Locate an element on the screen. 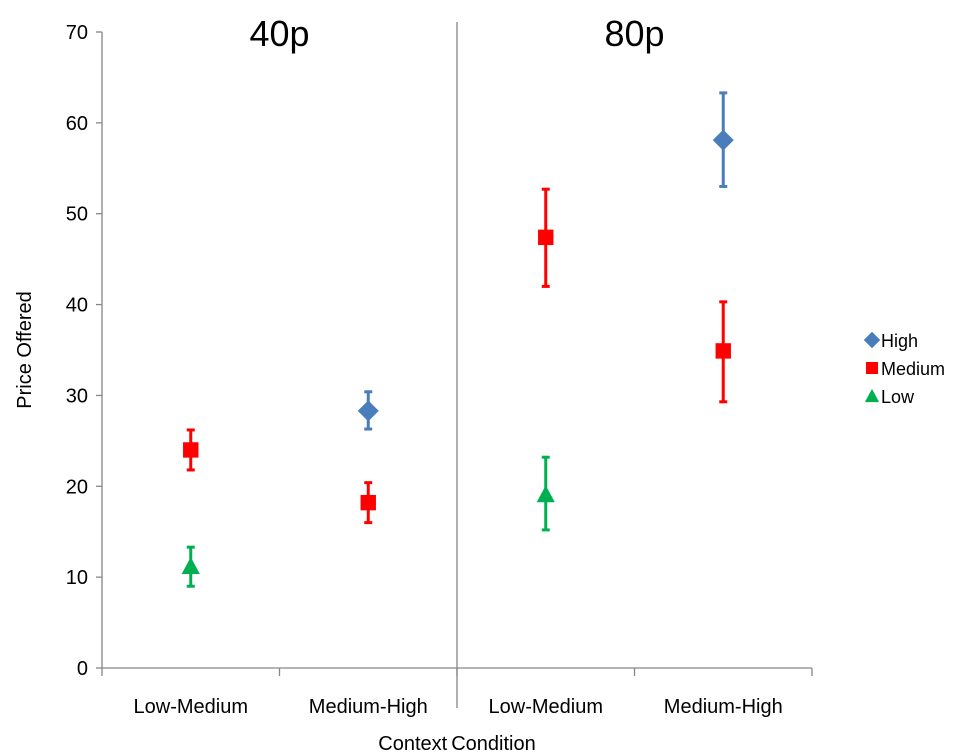 This screenshot has width=968, height=754. y-tick-label: 70 is located at coordinates (77, 33).